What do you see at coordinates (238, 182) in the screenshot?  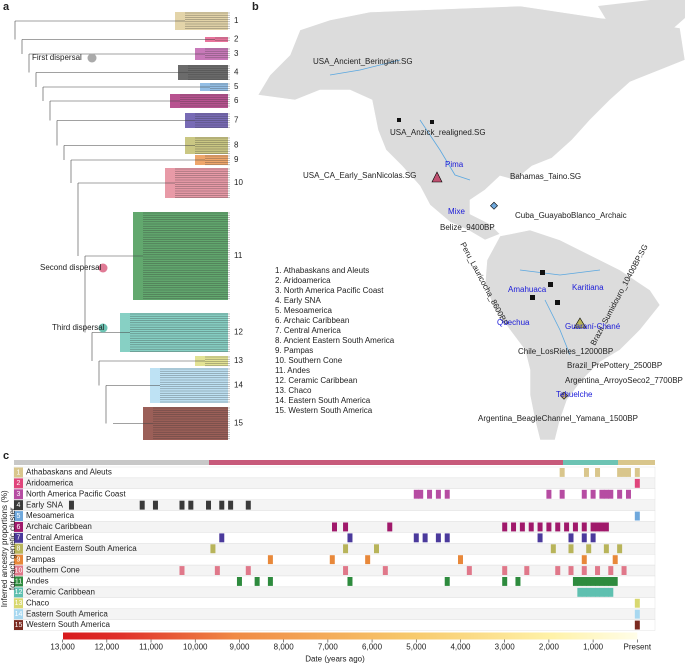 I see `cluster-number: 10` at bounding box center [238, 182].